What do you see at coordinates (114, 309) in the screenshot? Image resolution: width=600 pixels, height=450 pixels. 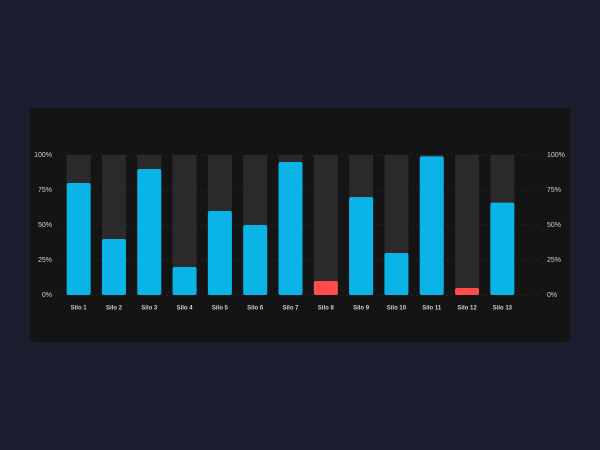 I see `x-tick-label: Silo 2` at bounding box center [114, 309].